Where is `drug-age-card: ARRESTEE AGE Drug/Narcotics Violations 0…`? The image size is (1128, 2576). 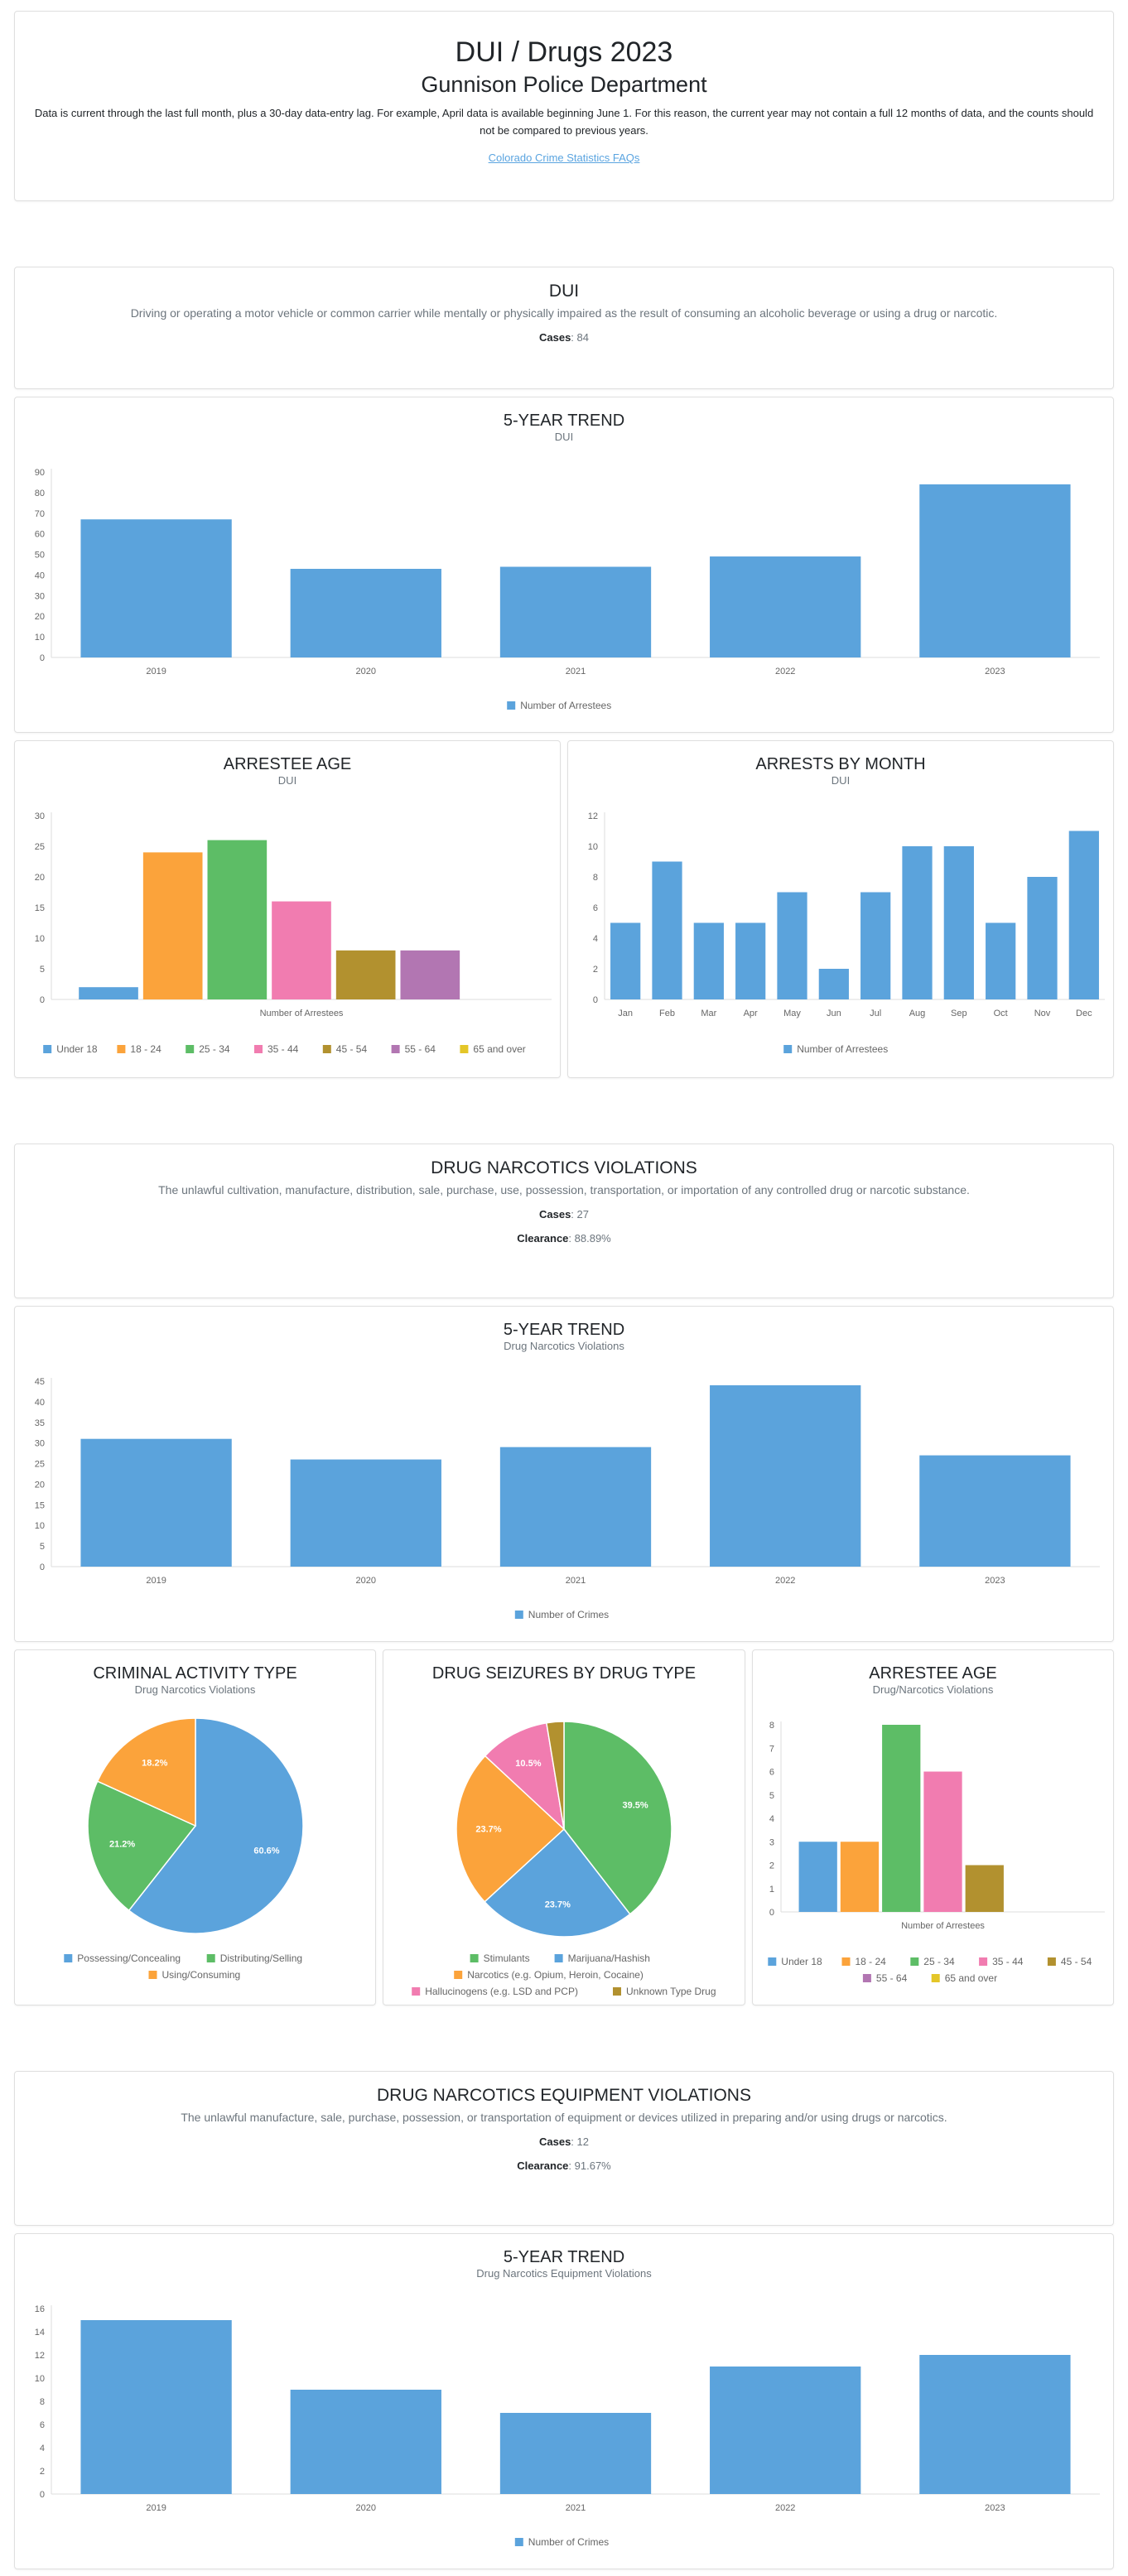
drug-age-card: ARRESTEE AGE Drug/Narcotics Violations 0… is located at coordinates (933, 1827).